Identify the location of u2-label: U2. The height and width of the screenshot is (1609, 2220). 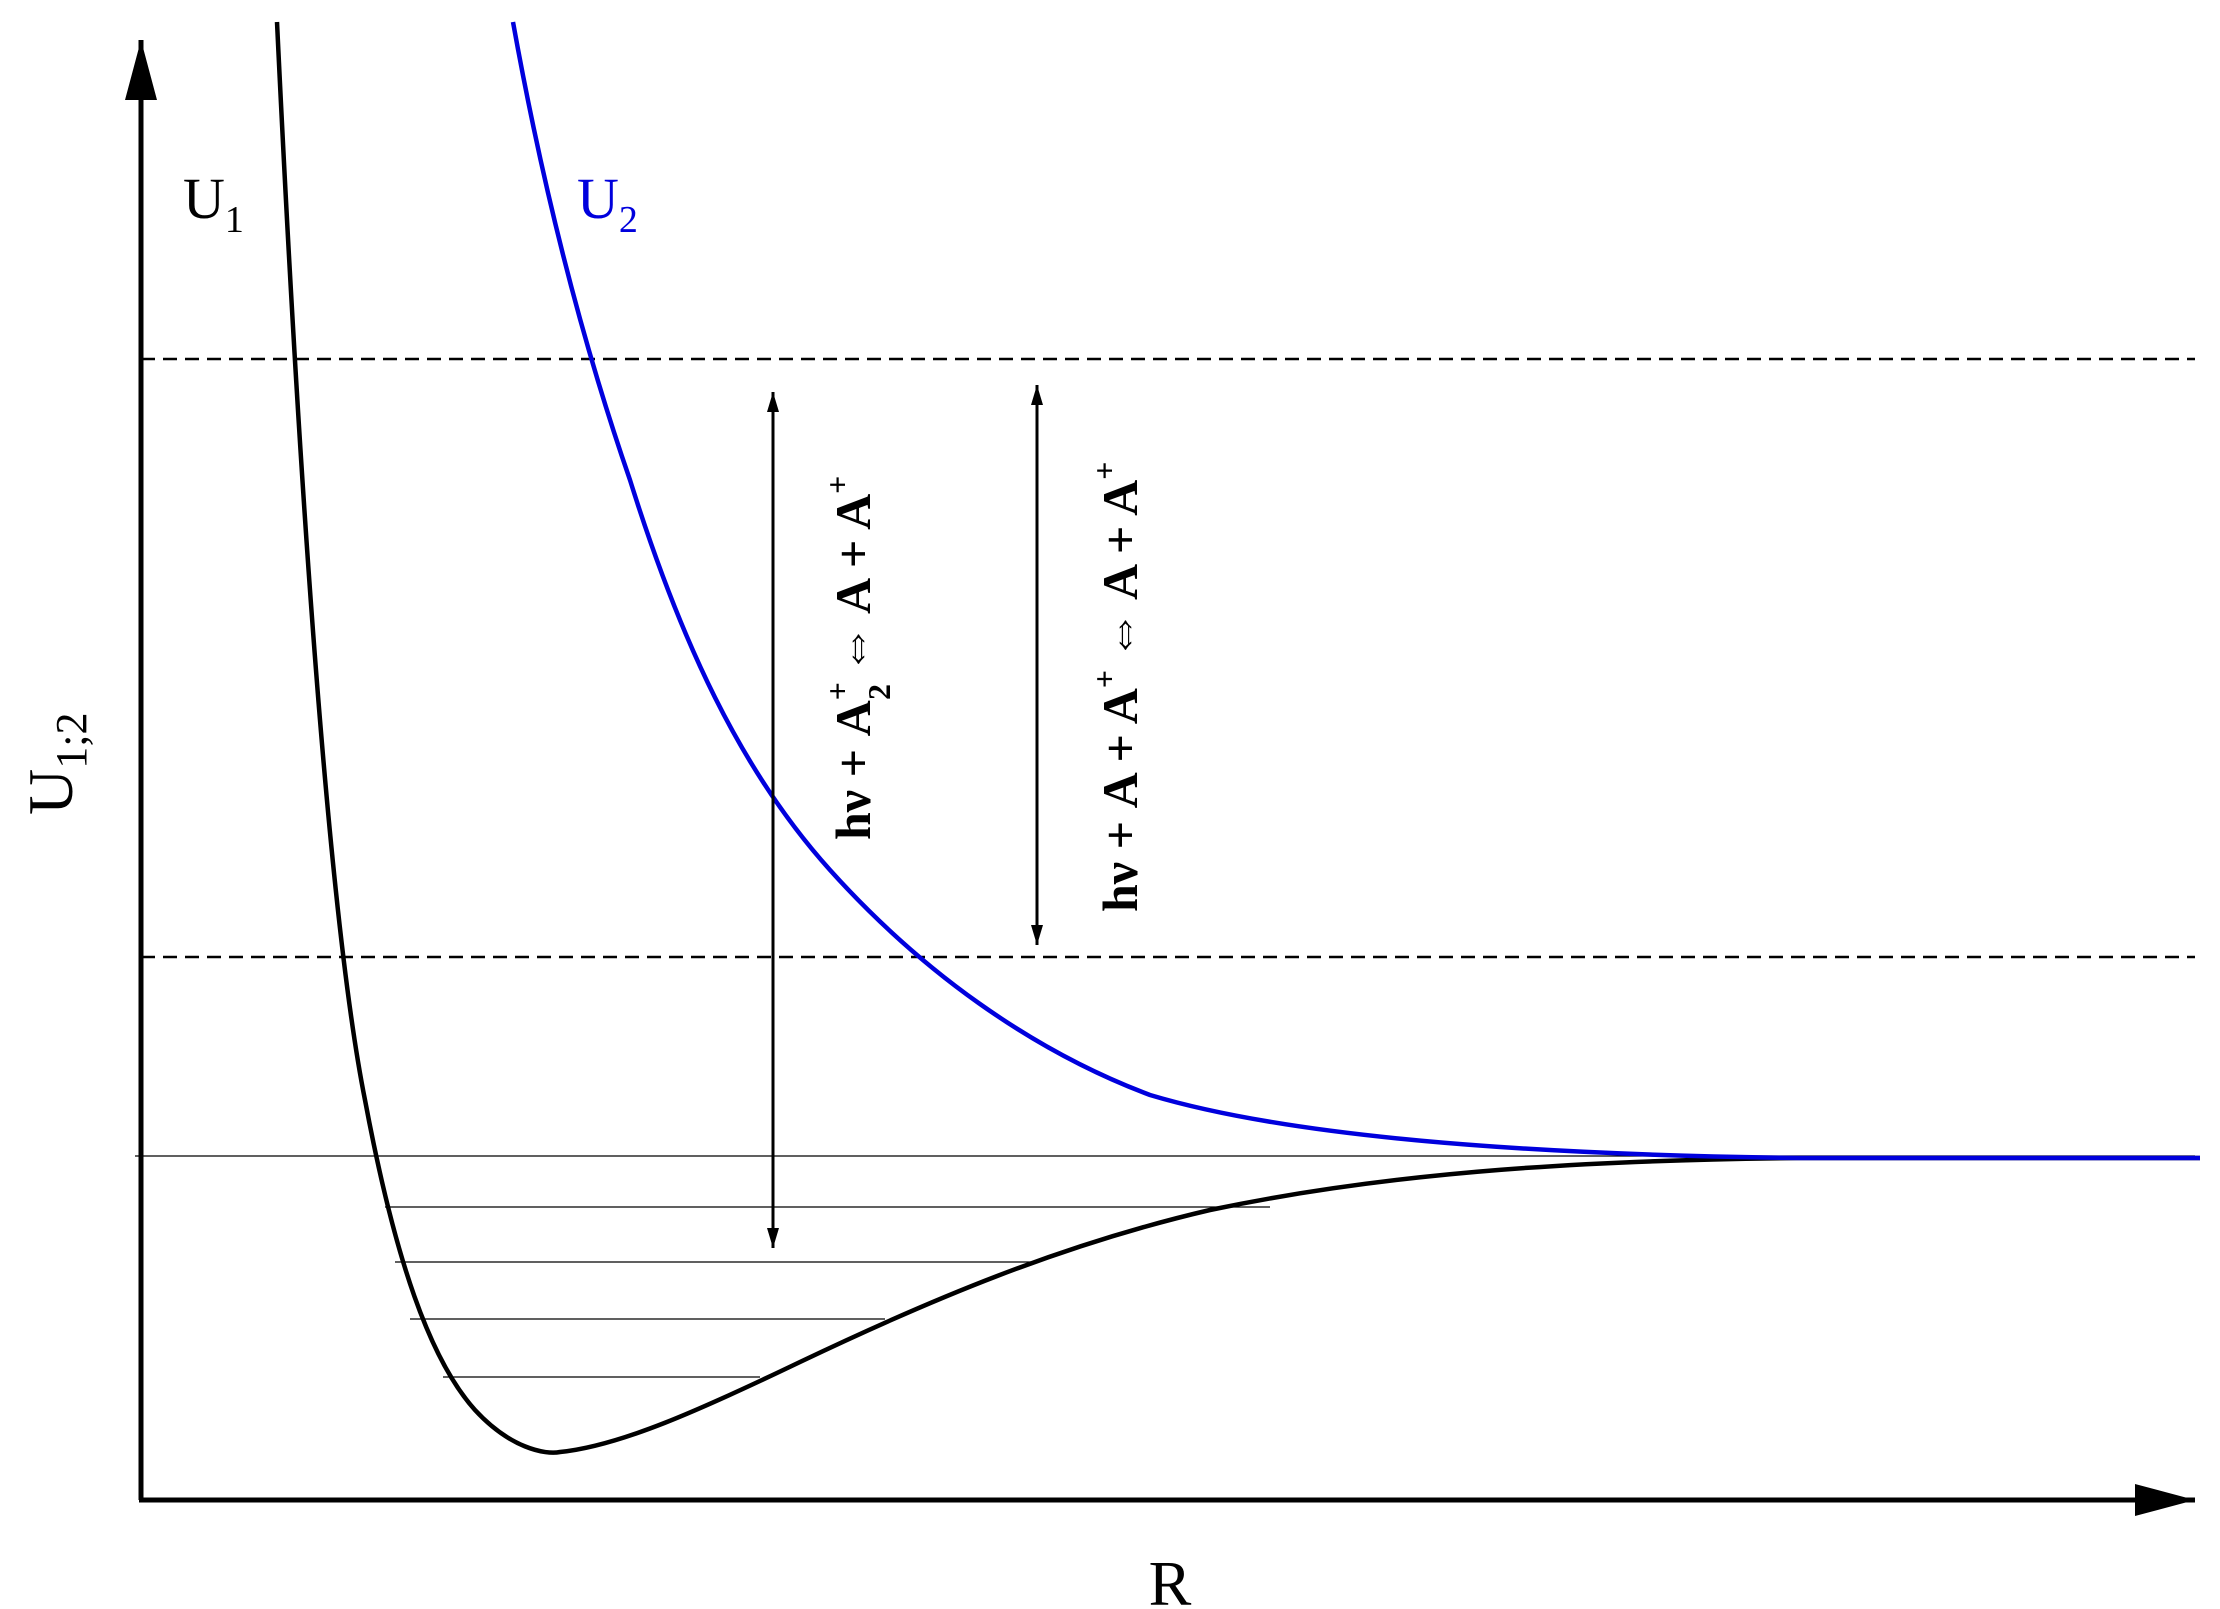
(607, 203).